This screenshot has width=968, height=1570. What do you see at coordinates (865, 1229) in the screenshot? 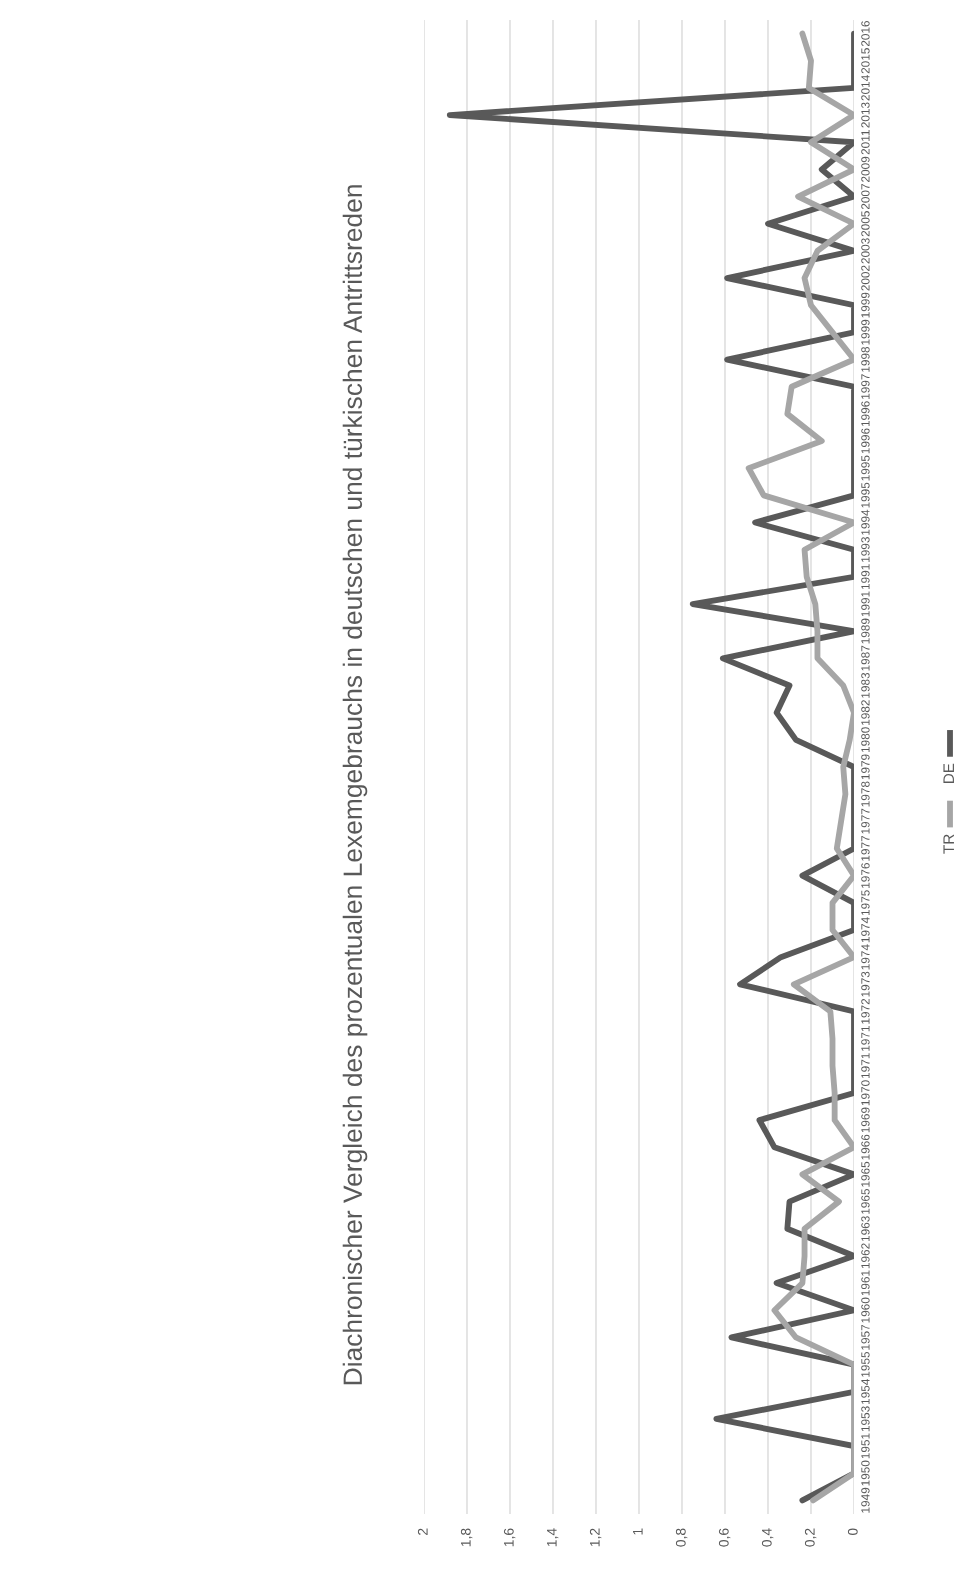
I see `y-tick-label: 1963` at bounding box center [865, 1229].